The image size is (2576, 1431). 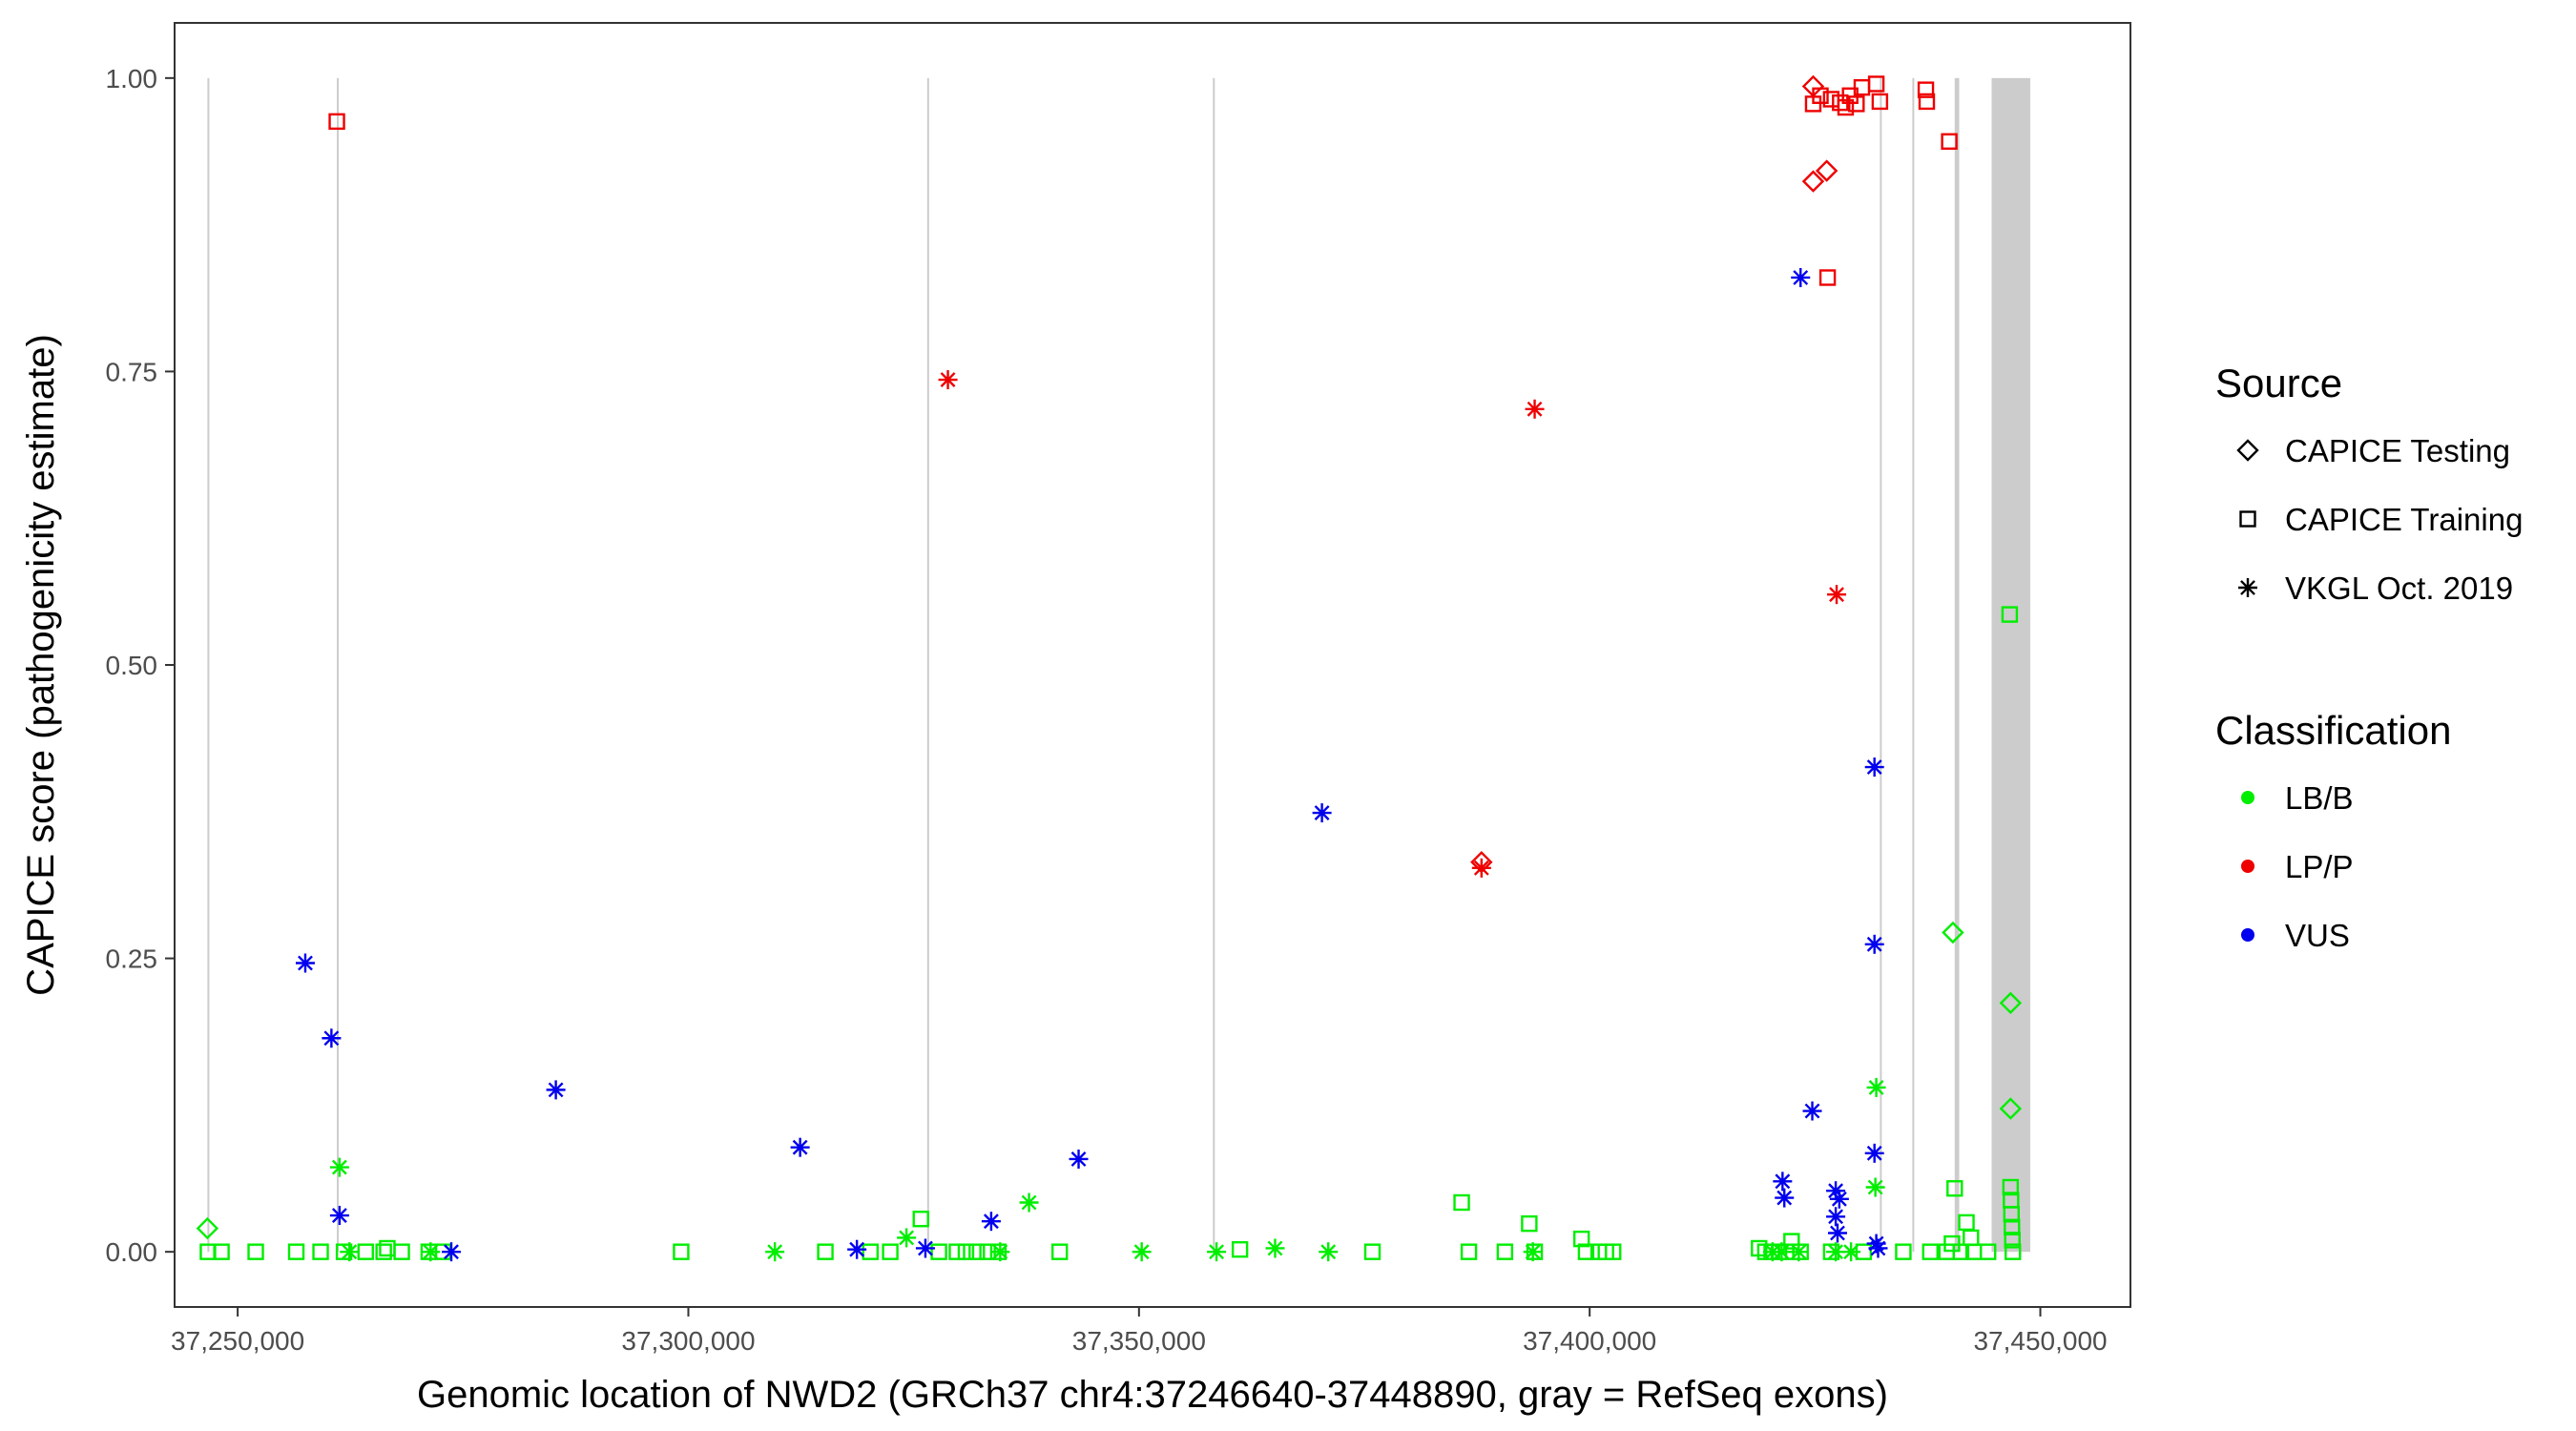 What do you see at coordinates (2404, 519) in the screenshot?
I see `legend-label: CAPICE Training` at bounding box center [2404, 519].